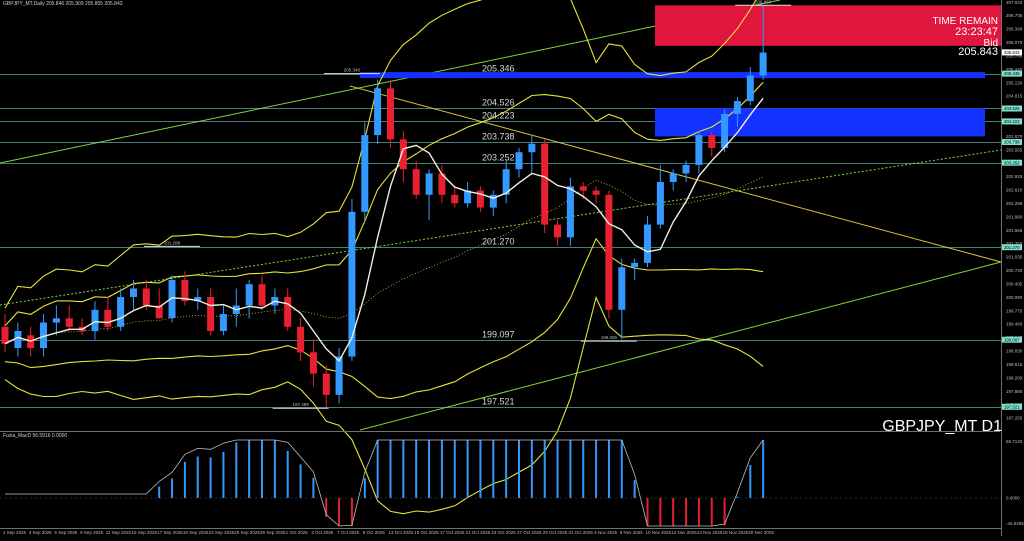 This screenshot has height=541, width=1024. I want to click on marker-label: 205.346, so click(352, 70).